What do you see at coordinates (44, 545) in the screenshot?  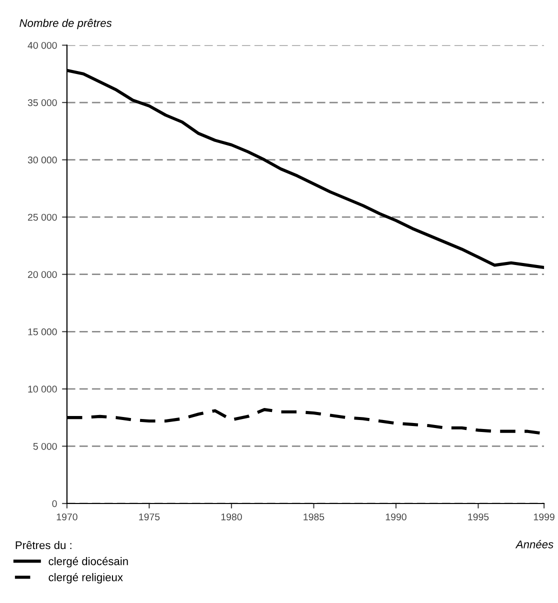 I see `legend-title: Prêtres du :` at bounding box center [44, 545].